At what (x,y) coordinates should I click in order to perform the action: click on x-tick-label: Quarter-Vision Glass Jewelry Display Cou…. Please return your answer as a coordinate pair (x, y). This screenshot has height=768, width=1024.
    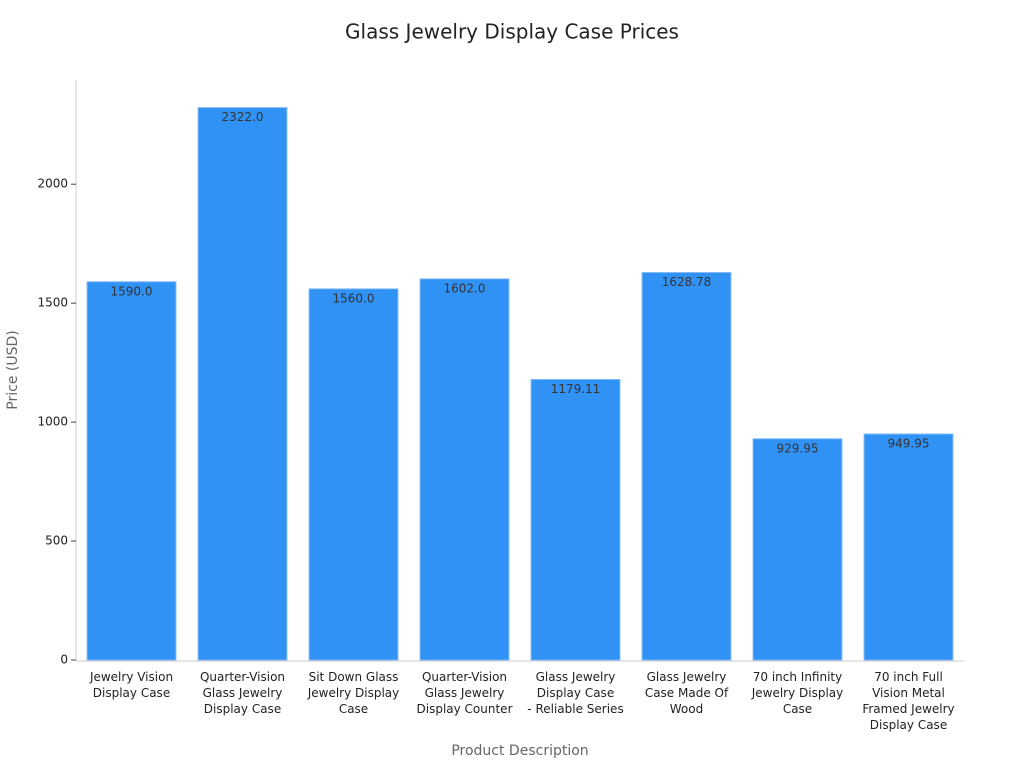
    Looking at the image, I should click on (464, 693).